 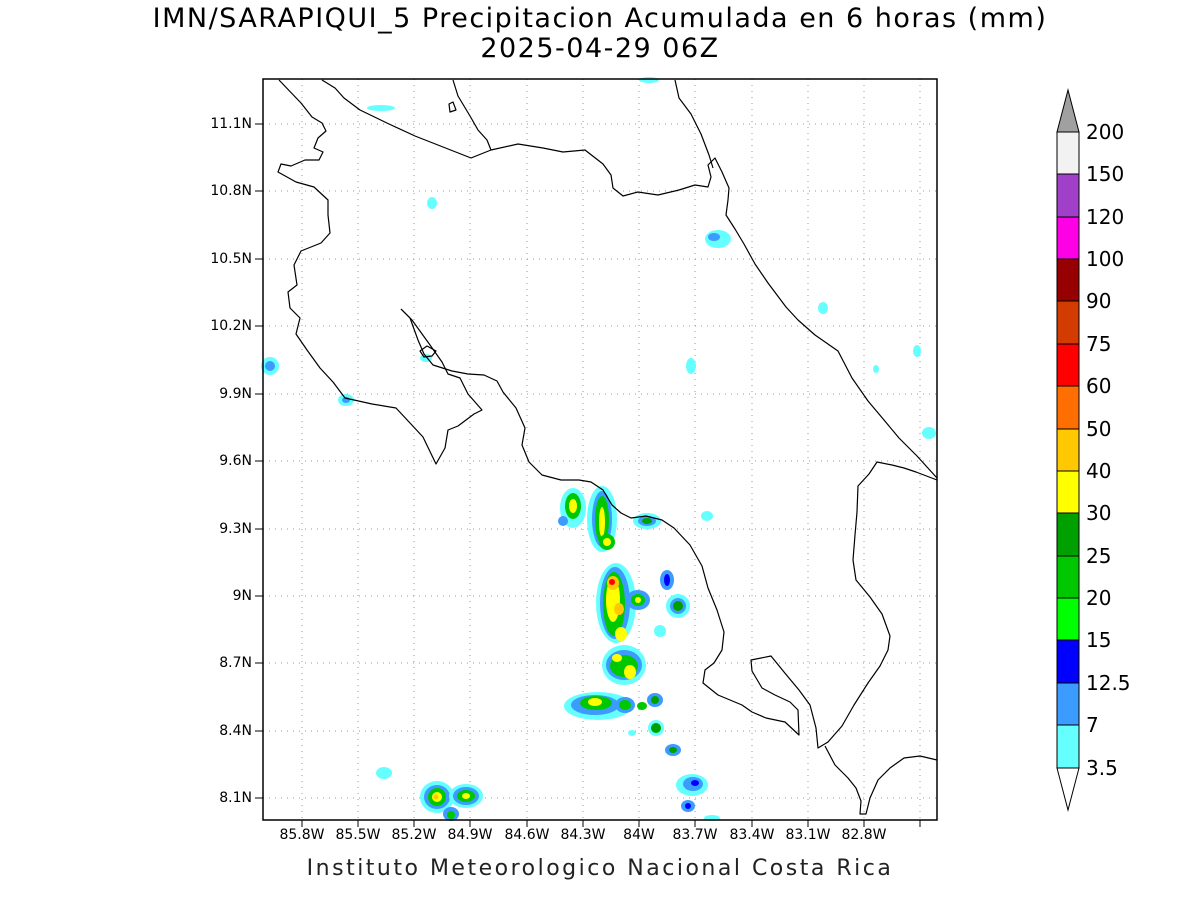 I want to click on lon-label: 84.6W, so click(x=527, y=835).